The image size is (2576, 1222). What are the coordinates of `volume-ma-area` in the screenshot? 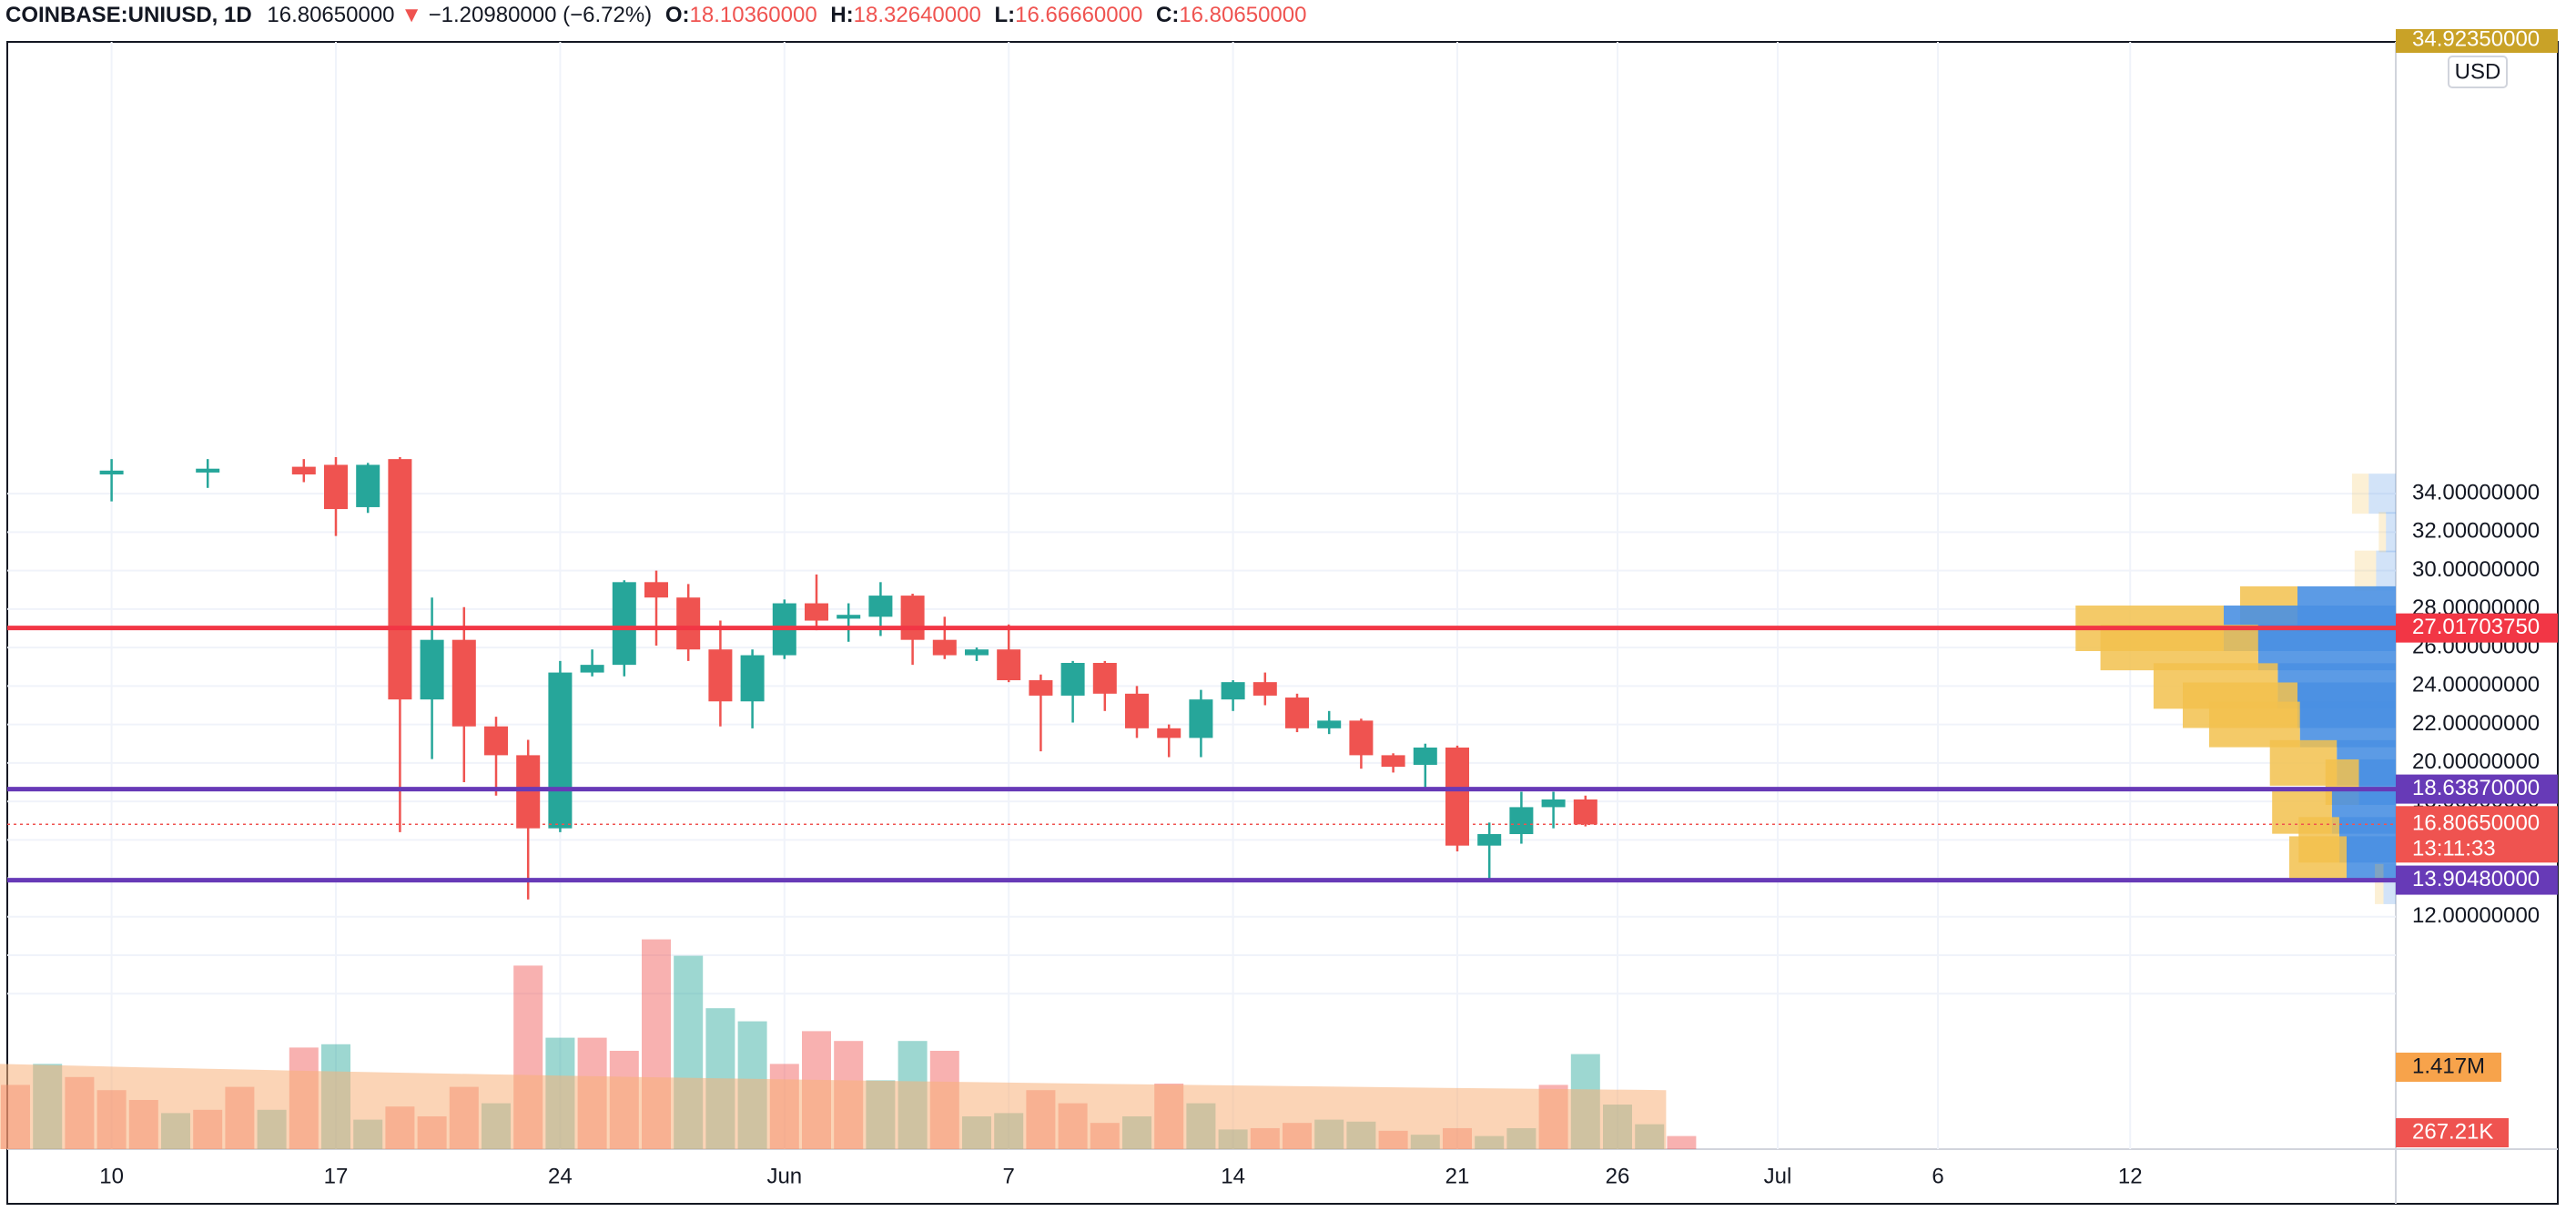 It's located at (833, 1107).